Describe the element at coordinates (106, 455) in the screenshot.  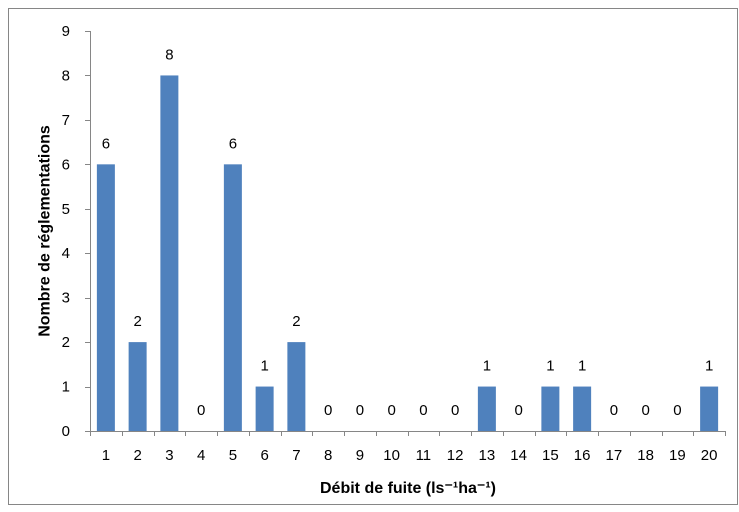
I see `x-tick-label: 1` at that location.